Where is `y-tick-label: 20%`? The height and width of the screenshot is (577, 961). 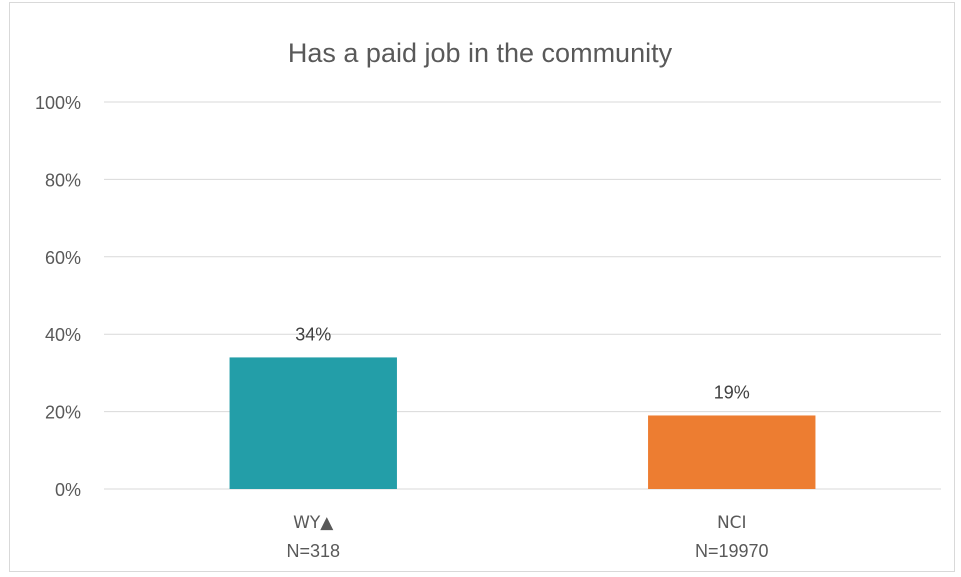
y-tick-label: 20% is located at coordinates (63, 413).